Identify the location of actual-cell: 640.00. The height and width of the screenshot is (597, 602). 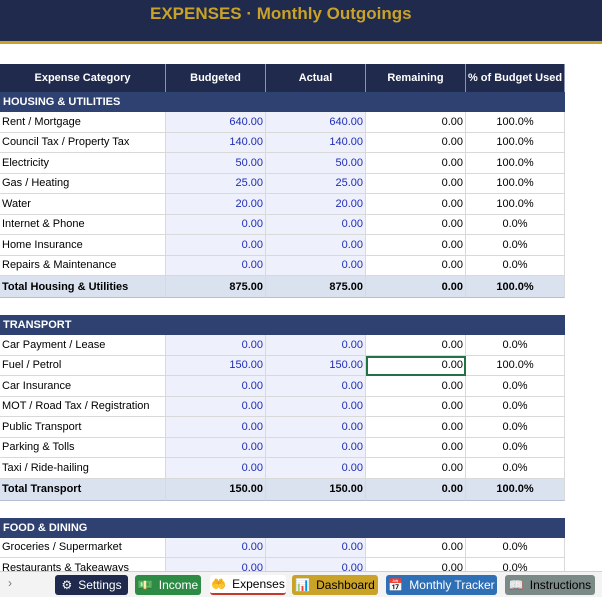
(316, 122).